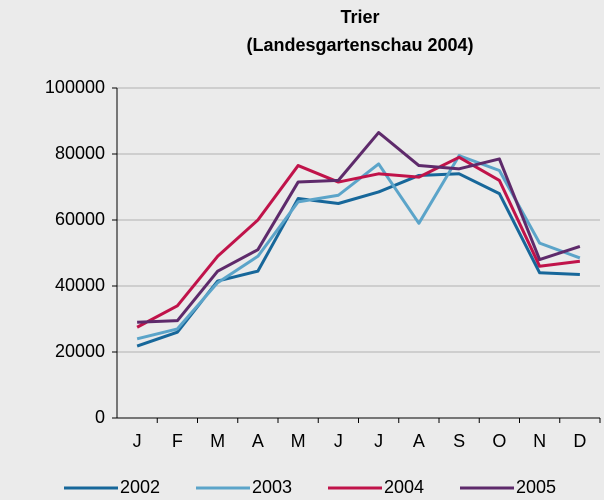  I want to click on legend-label: 2004, so click(404, 487).